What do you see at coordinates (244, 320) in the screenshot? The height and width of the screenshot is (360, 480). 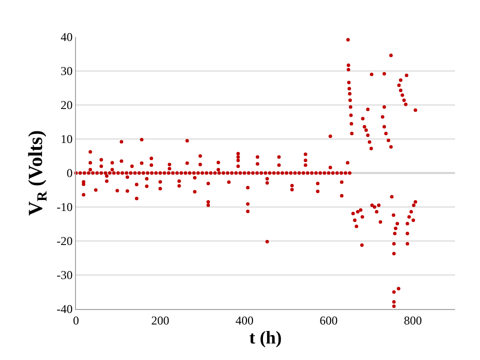 I see `x-tick-label: 400` at bounding box center [244, 320].